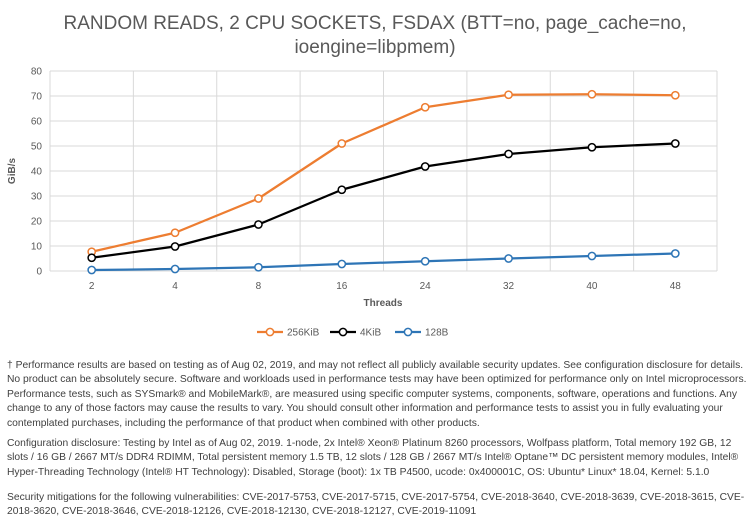  What do you see at coordinates (37, 197) in the screenshot?
I see `y-tick-label: 30` at bounding box center [37, 197].